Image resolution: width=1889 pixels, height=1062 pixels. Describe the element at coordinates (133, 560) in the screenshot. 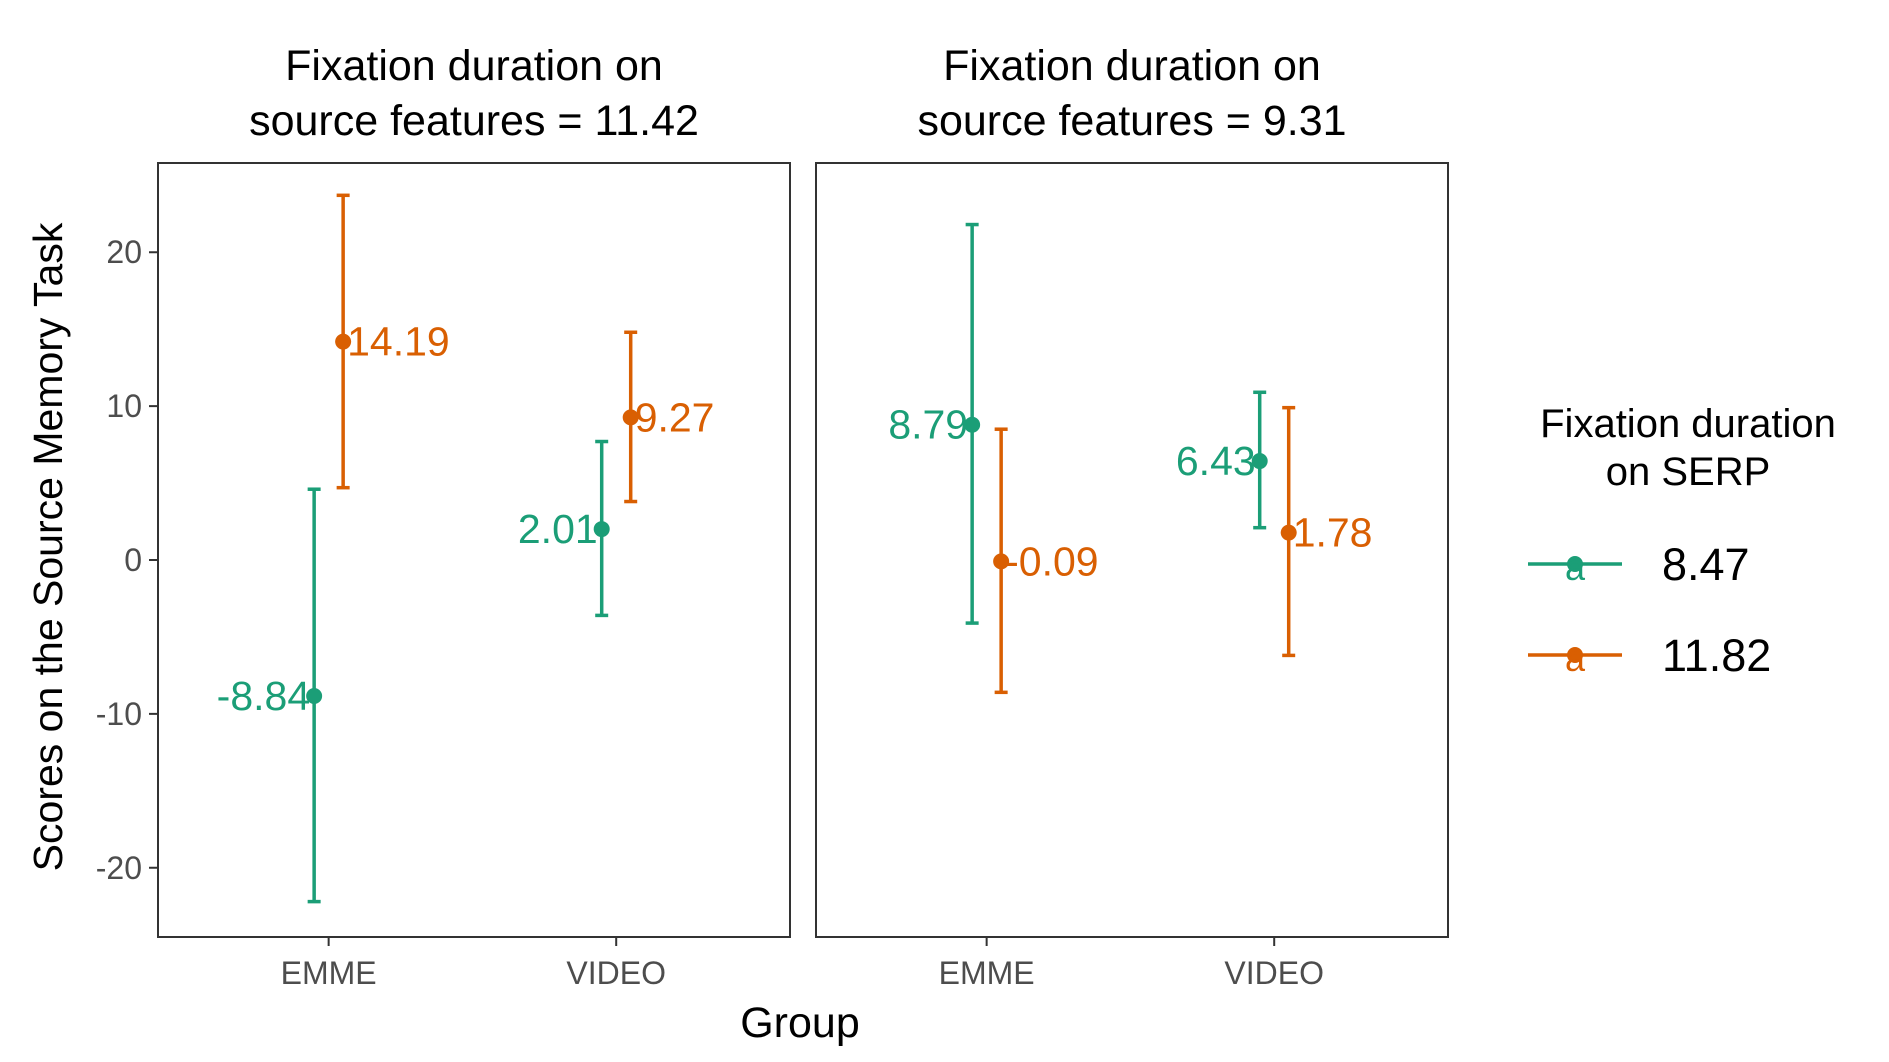

I see `y-tick-label: 0` at that location.